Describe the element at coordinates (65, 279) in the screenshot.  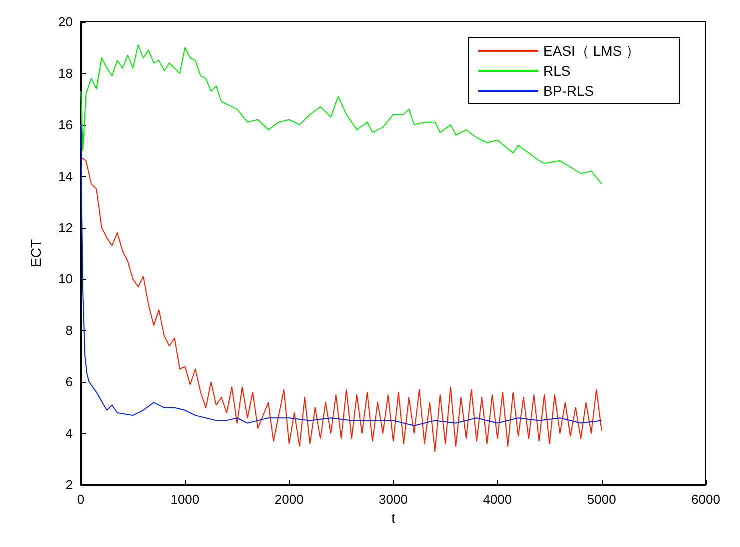
I see `y-tick-label: 10` at that location.